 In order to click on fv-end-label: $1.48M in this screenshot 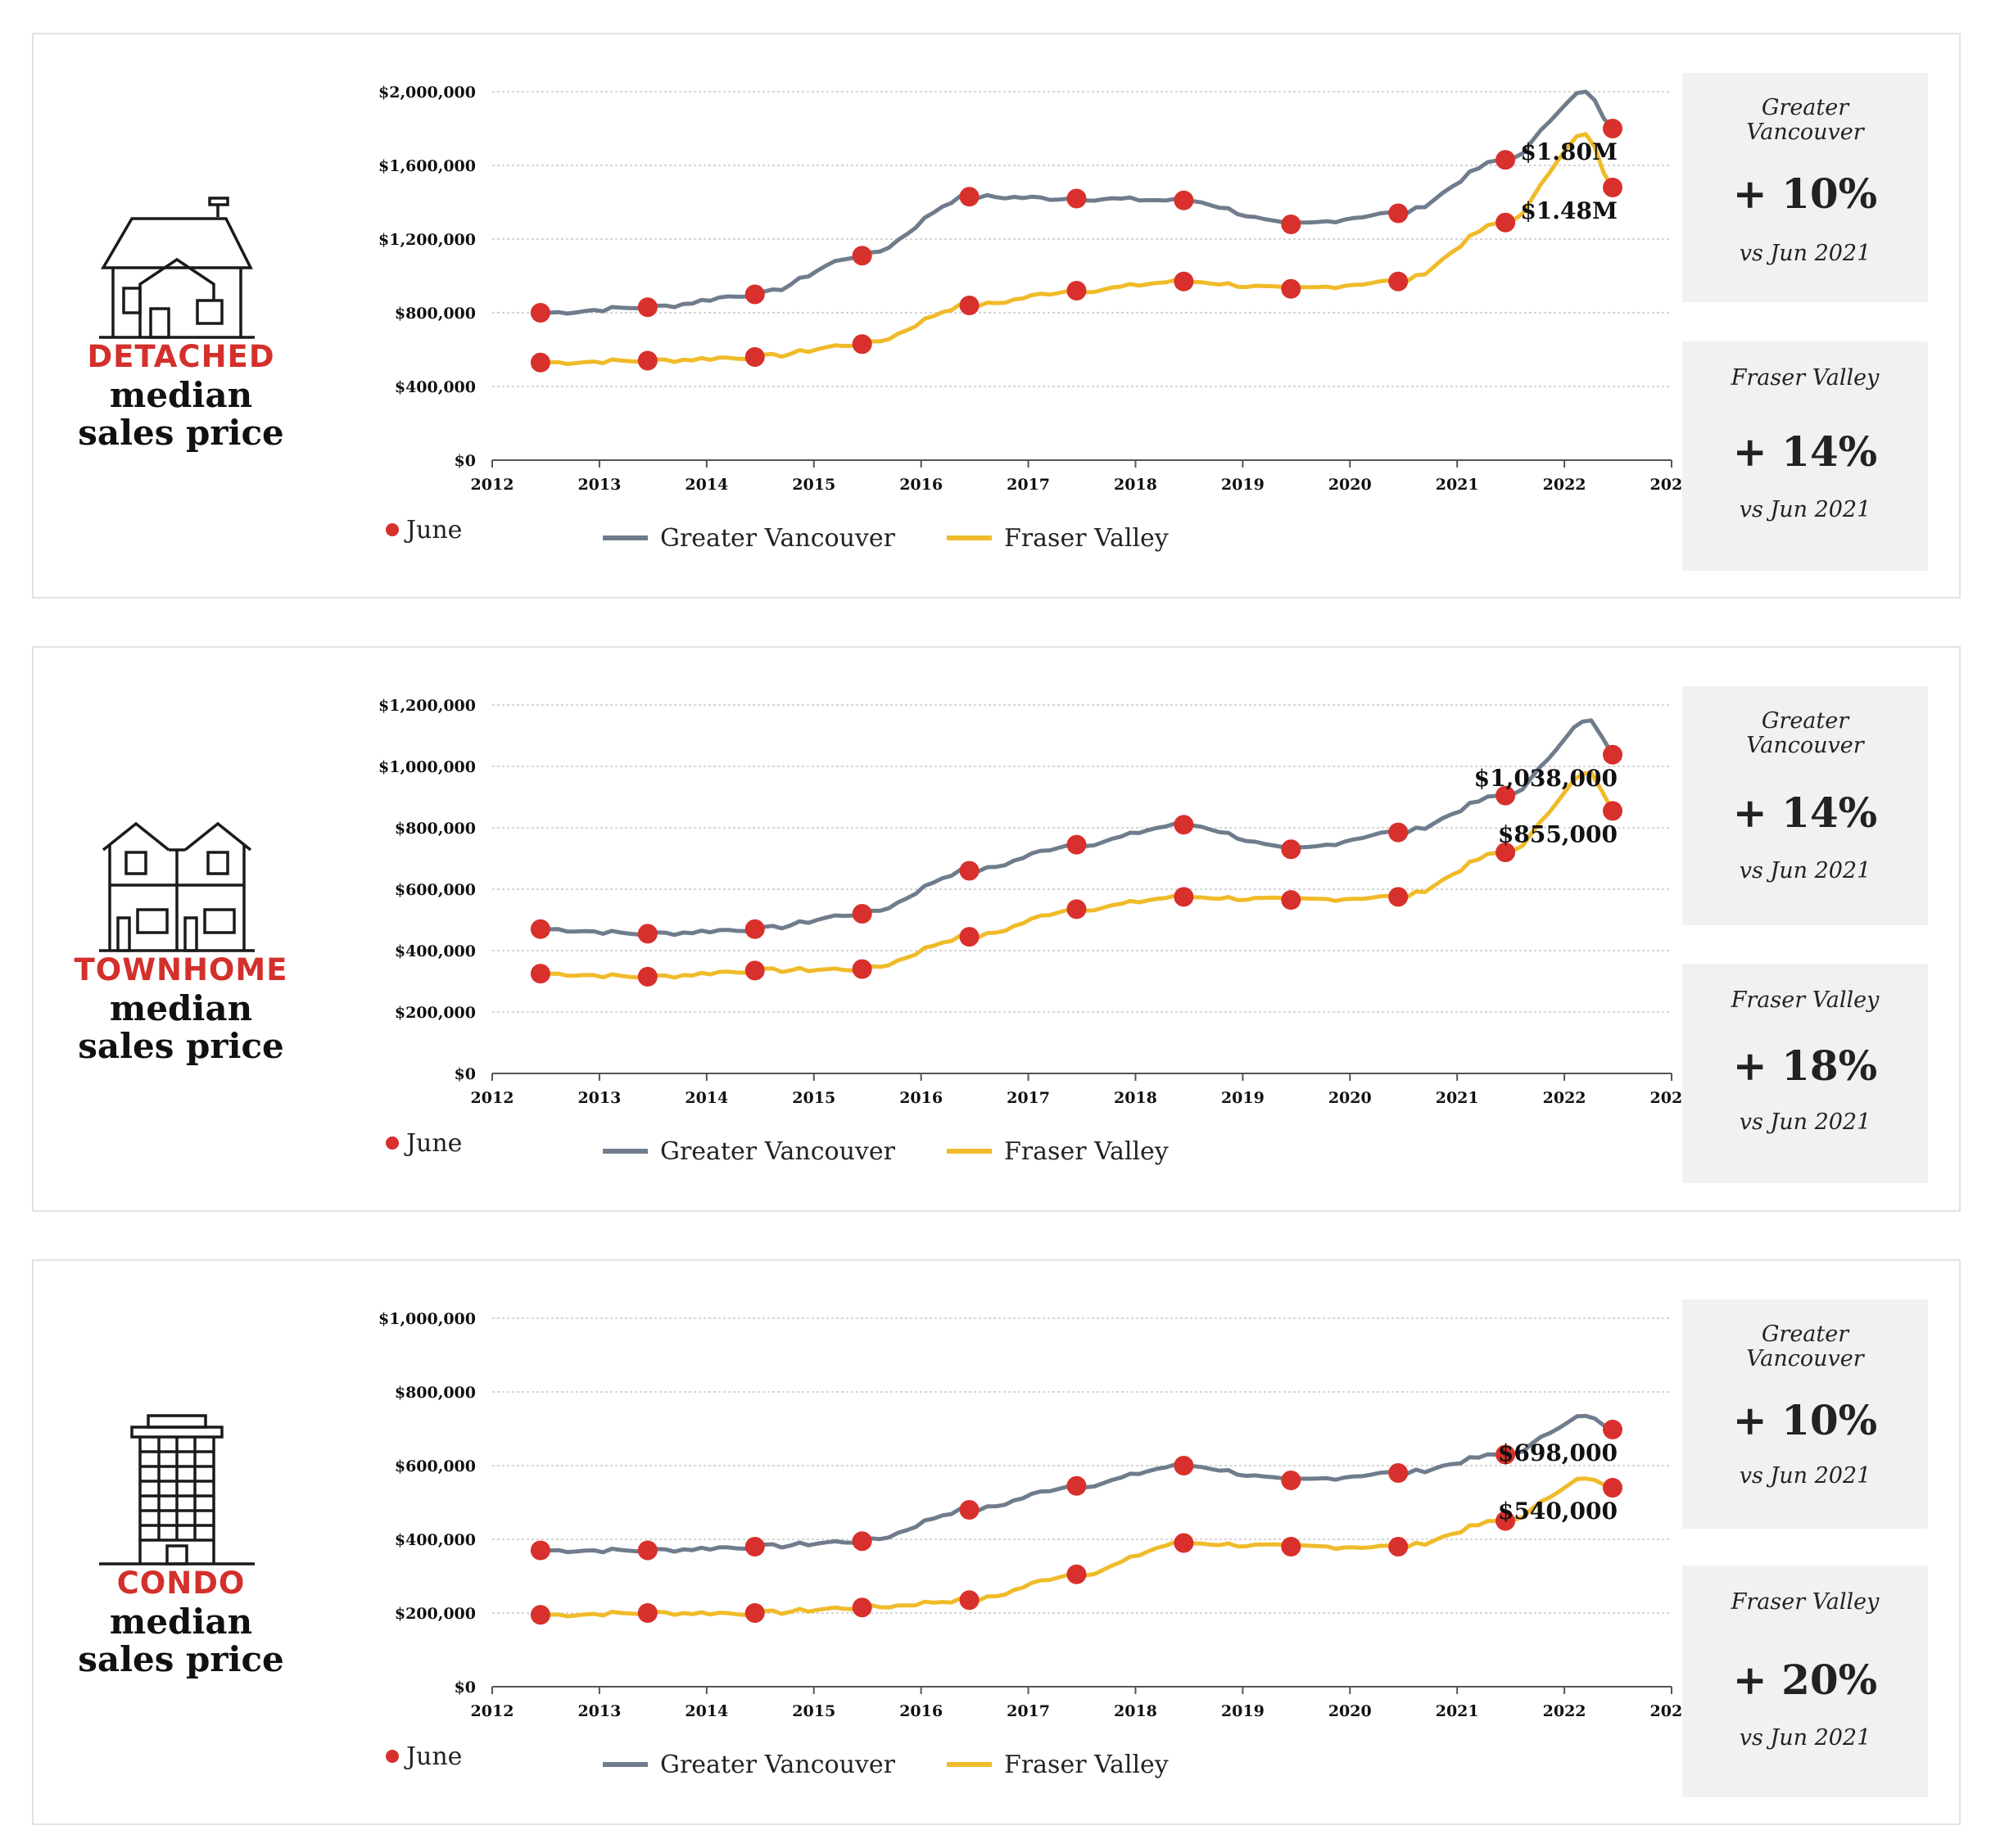, I will do `click(1569, 210)`.